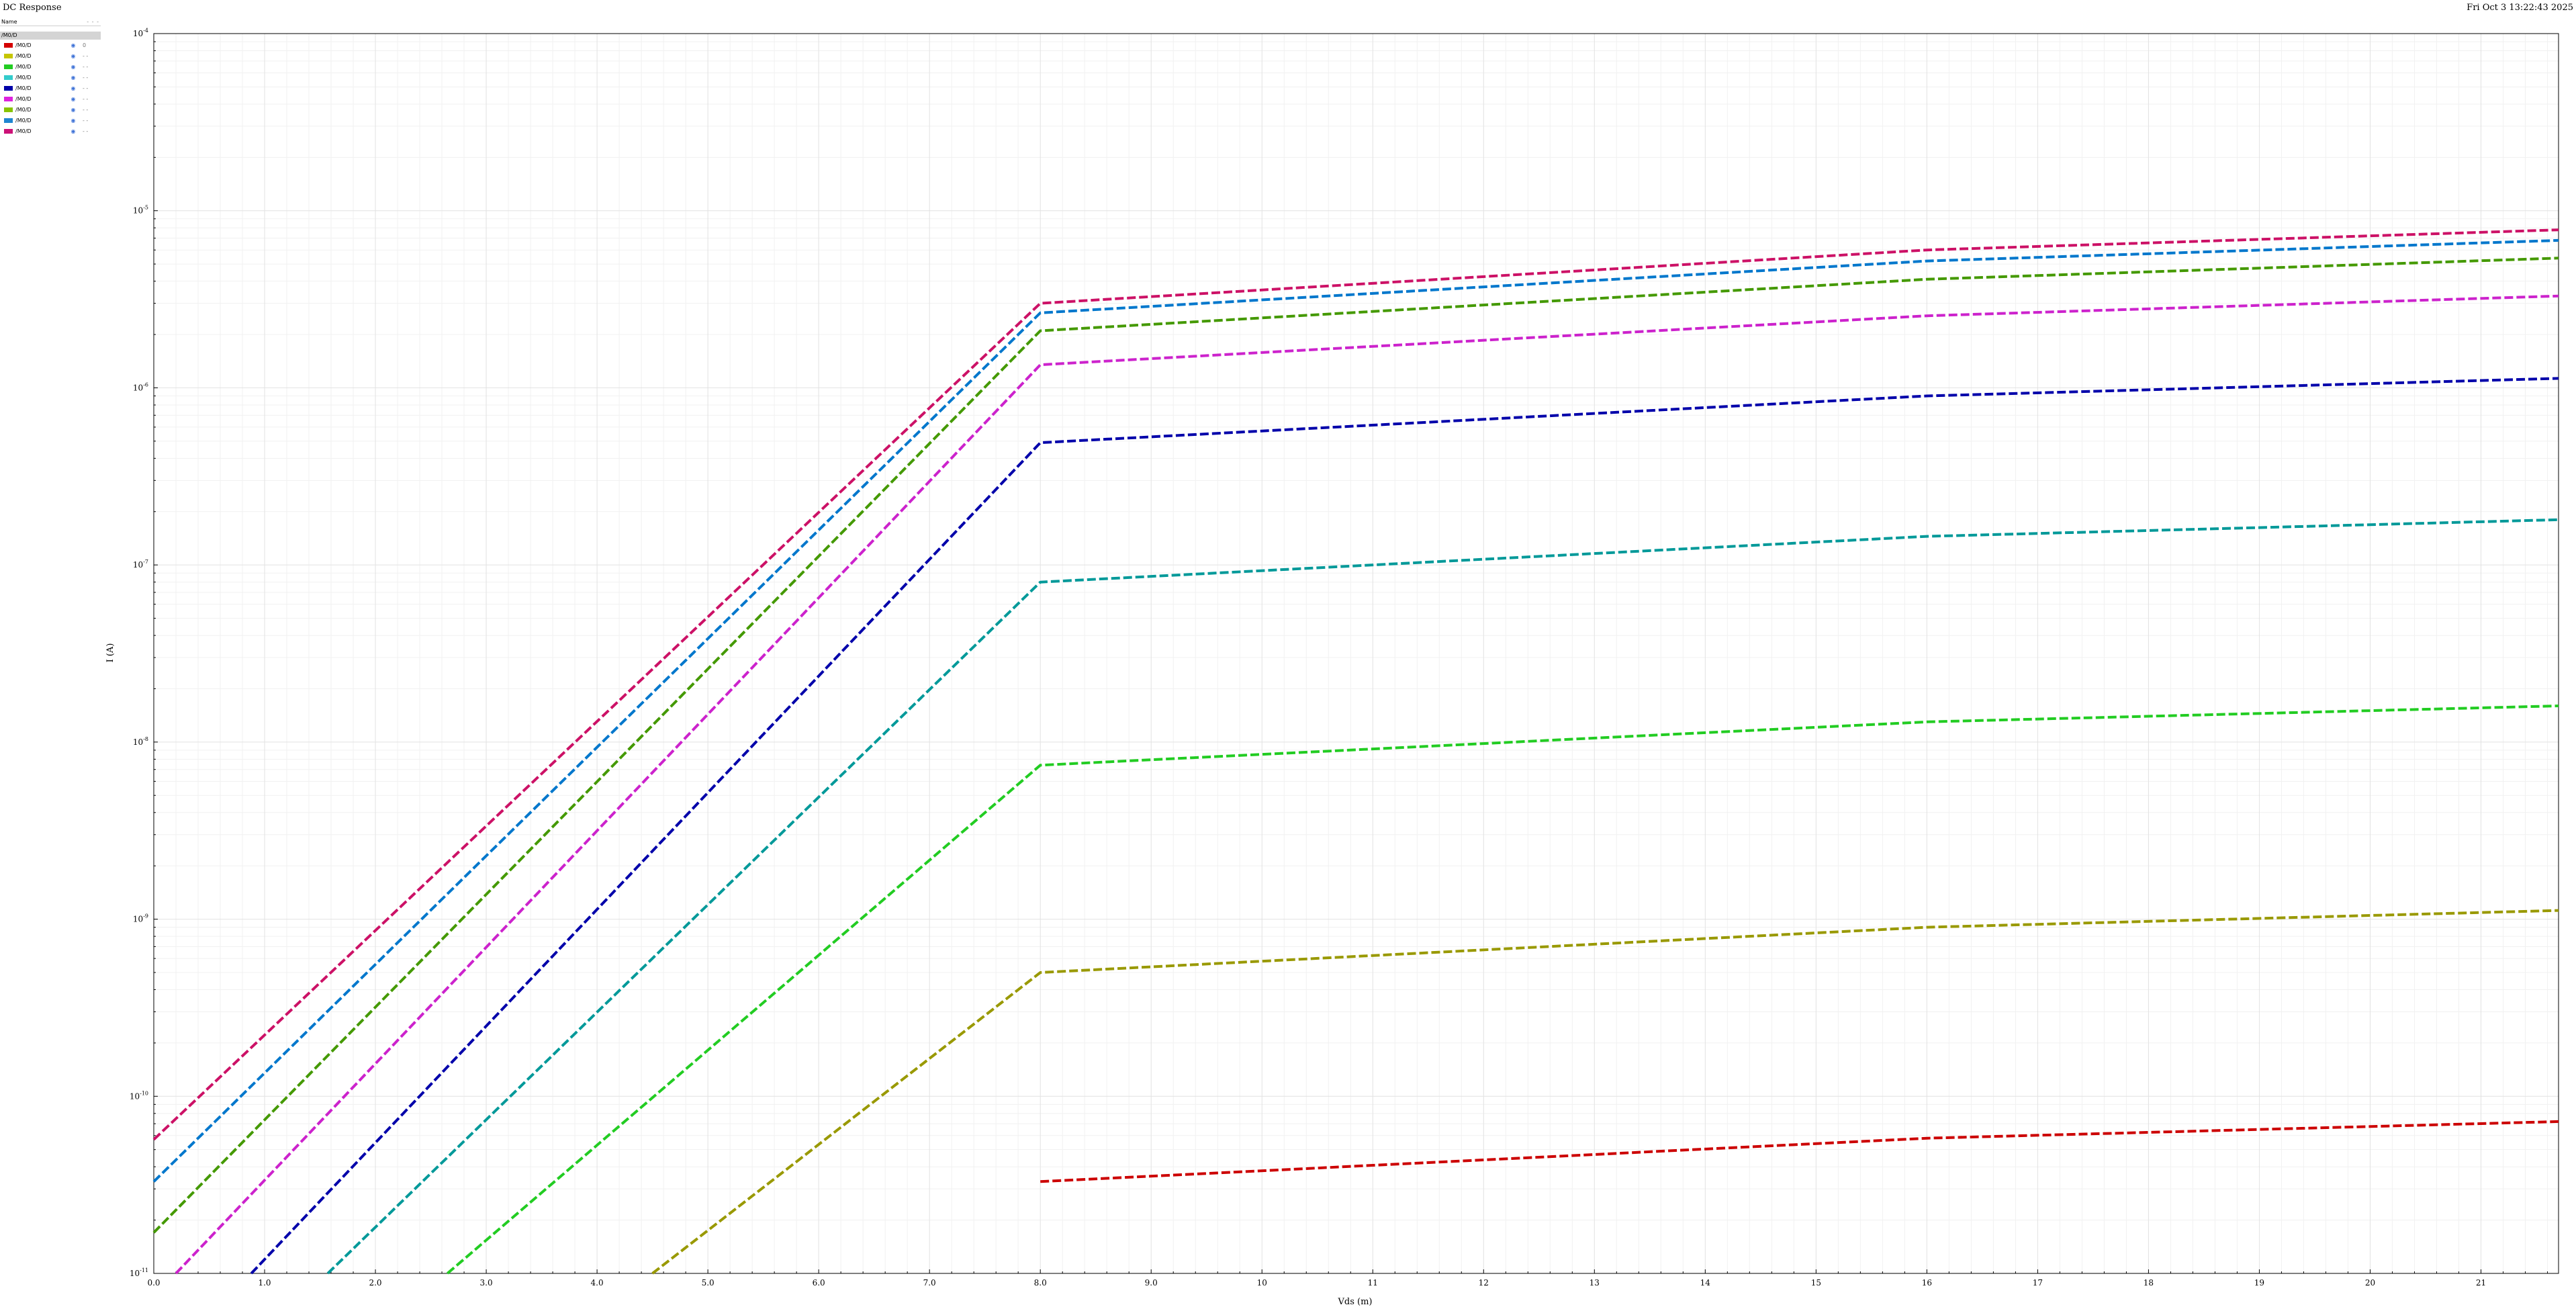 This screenshot has width=2576, height=1309. What do you see at coordinates (2370, 1283) in the screenshot?
I see `x-tick-label: 20` at bounding box center [2370, 1283].